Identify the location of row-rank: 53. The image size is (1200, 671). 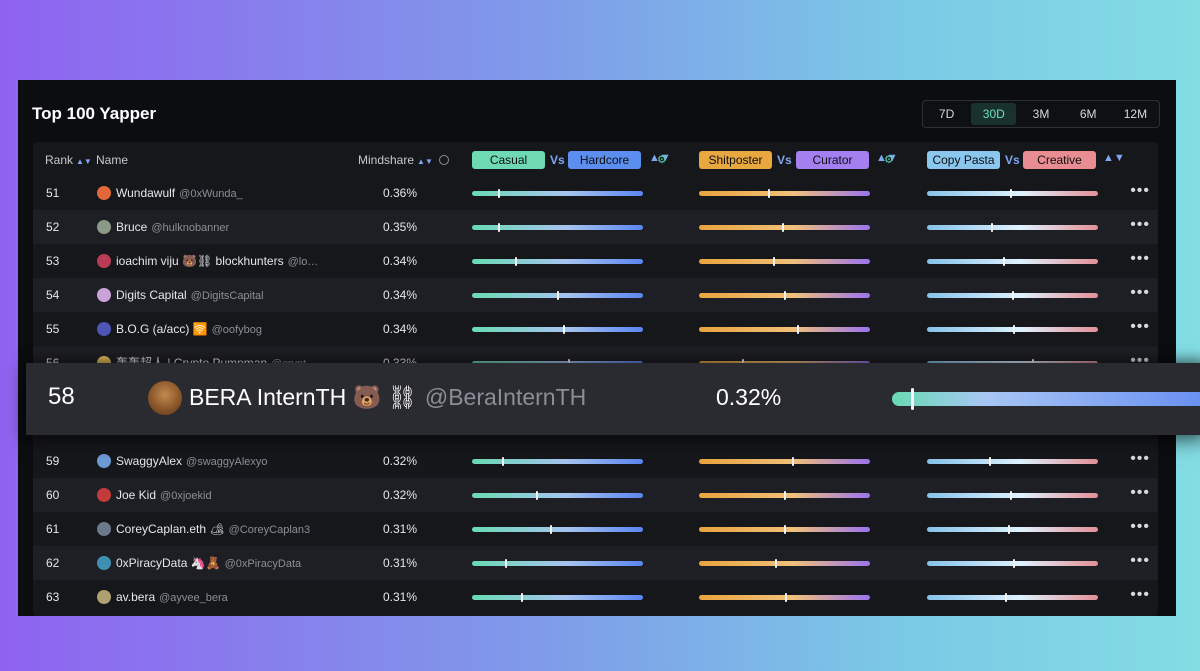
(53, 261).